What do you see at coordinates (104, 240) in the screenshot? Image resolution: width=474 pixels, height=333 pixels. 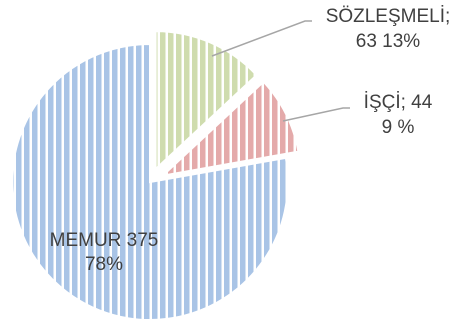 I see `label-memur-line1: MEMUR 375` at bounding box center [104, 240].